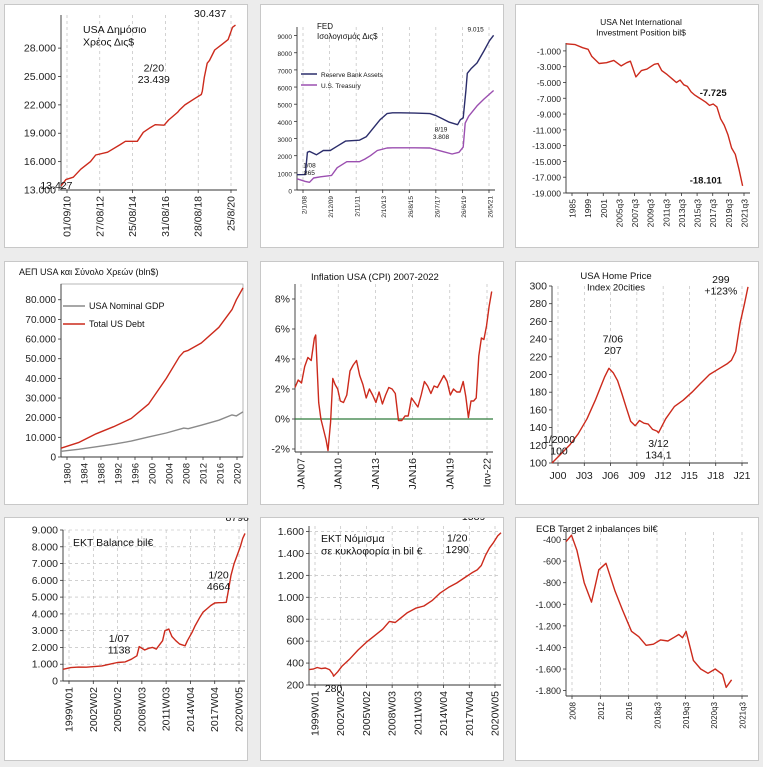 The height and width of the screenshot is (767, 763). I want to click on x-tick-label: 2007q3, so click(635, 213).